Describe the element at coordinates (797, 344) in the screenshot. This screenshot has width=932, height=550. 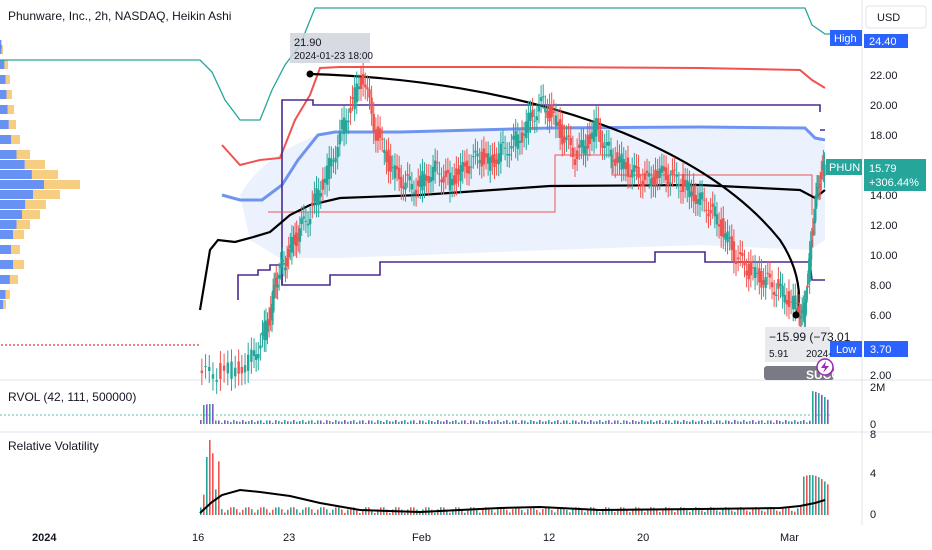
I see `measure-annotation-box` at that location.